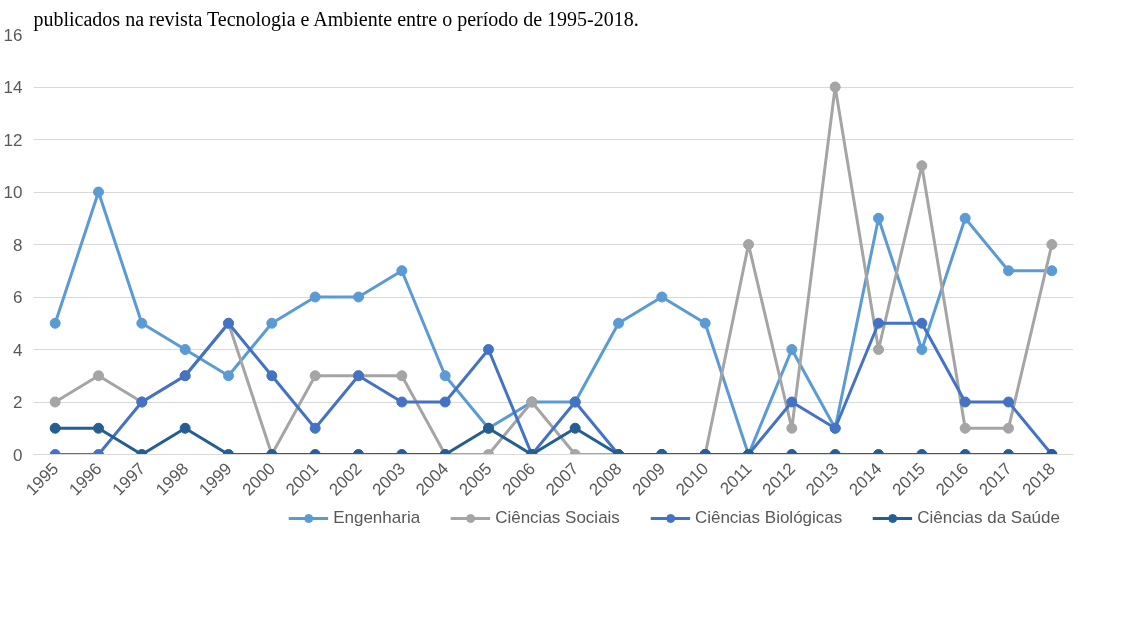  I want to click on y-tick-label: 0, so click(18, 455).